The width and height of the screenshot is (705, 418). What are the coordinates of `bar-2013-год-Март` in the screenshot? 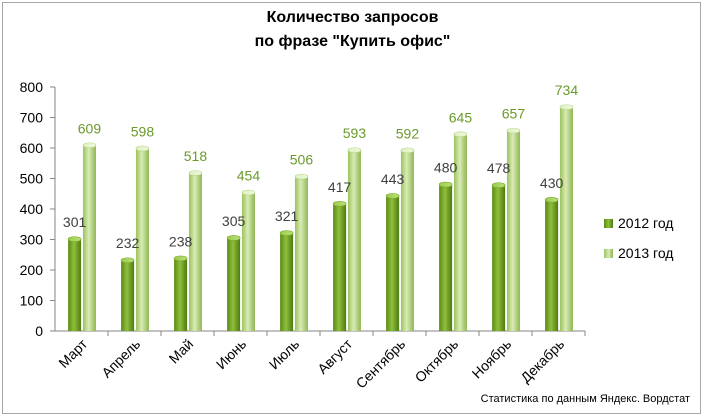 It's located at (89, 238).